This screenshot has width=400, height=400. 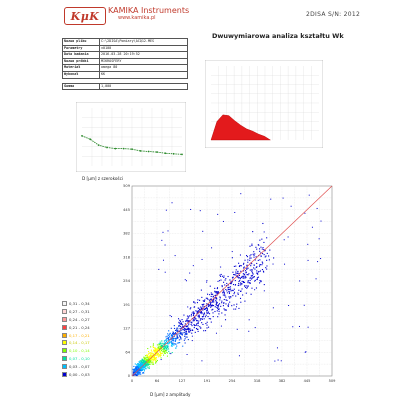 I want to click on legend-item: 0,10 - 0,14, so click(x=76, y=351).